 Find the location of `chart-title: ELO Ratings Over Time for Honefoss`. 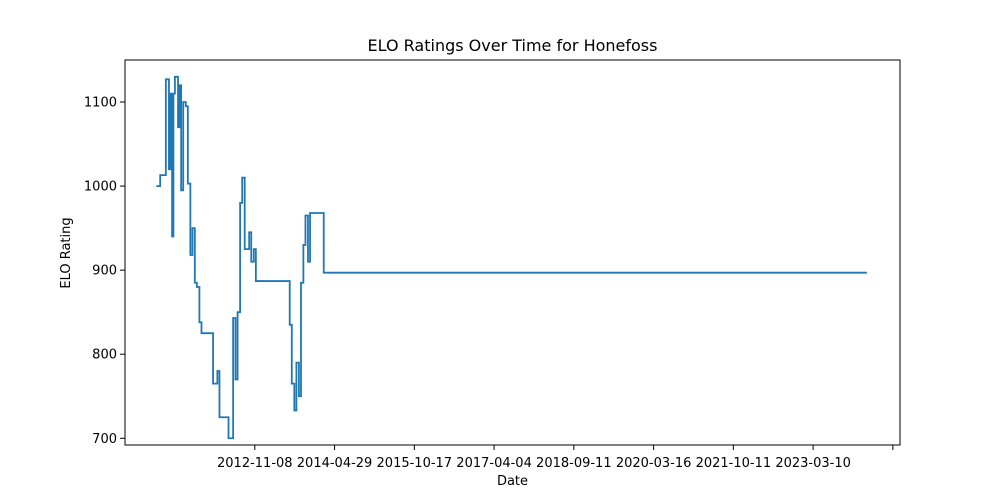

chart-title: ELO Ratings Over Time for Honefoss is located at coordinates (513, 45).